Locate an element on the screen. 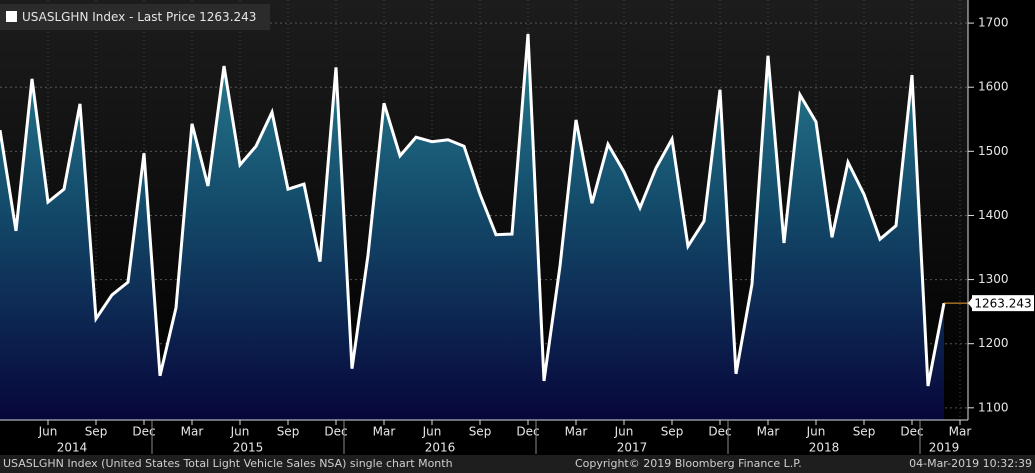  year-label: 2017 is located at coordinates (632, 448).